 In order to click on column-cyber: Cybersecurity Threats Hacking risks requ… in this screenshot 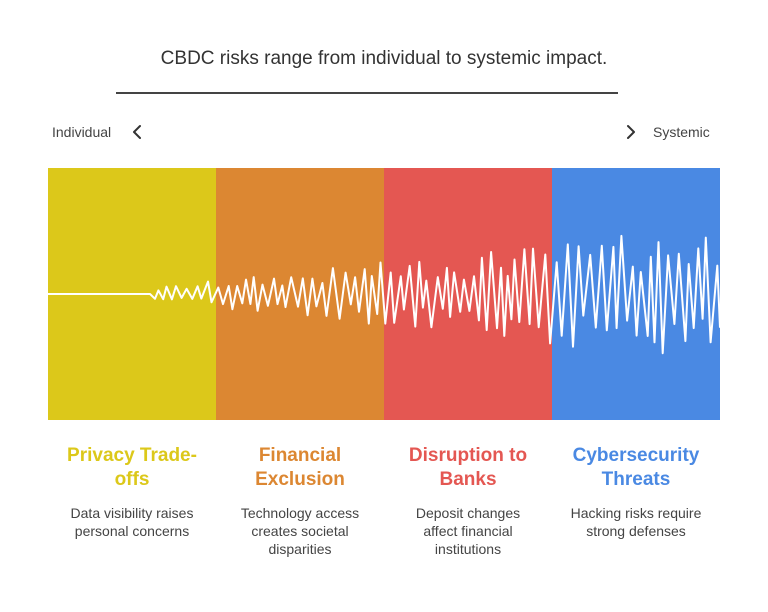, I will do `click(636, 492)`.